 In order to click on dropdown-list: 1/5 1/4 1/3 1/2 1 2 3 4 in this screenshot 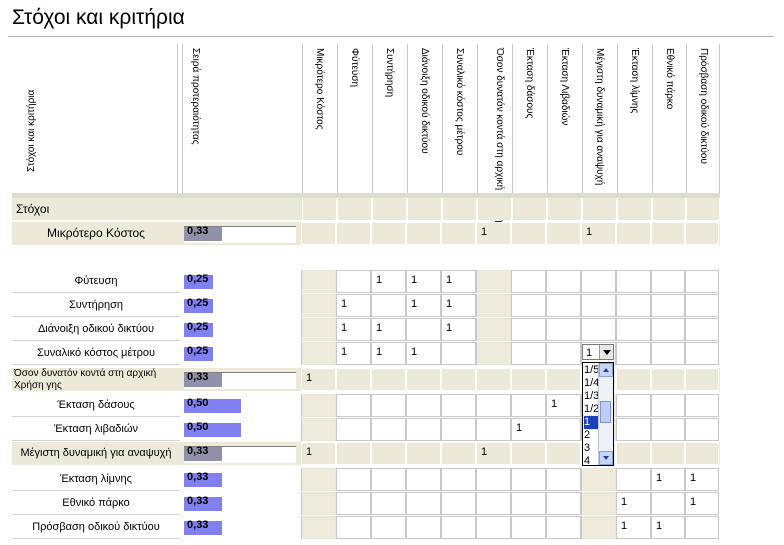, I will do `click(598, 414)`.